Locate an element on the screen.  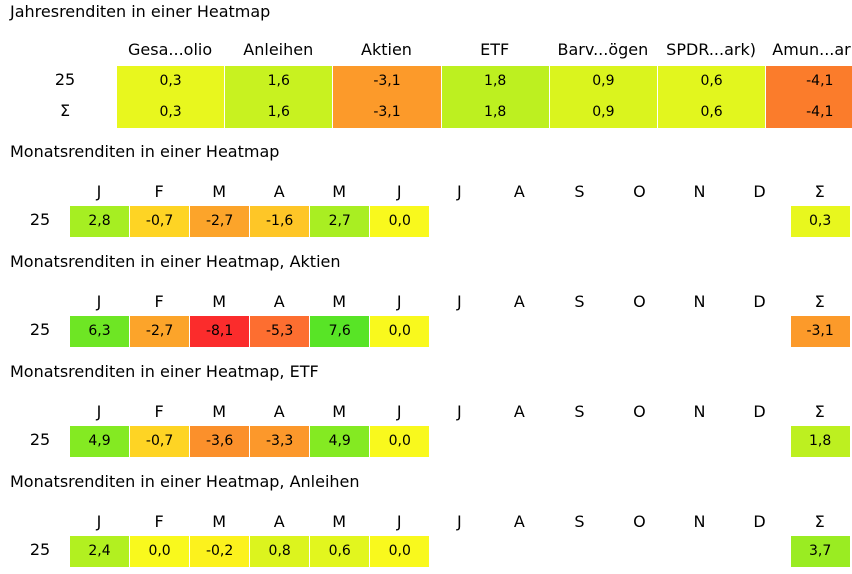
annual-column-header: Aktien is located at coordinates (386, 49).